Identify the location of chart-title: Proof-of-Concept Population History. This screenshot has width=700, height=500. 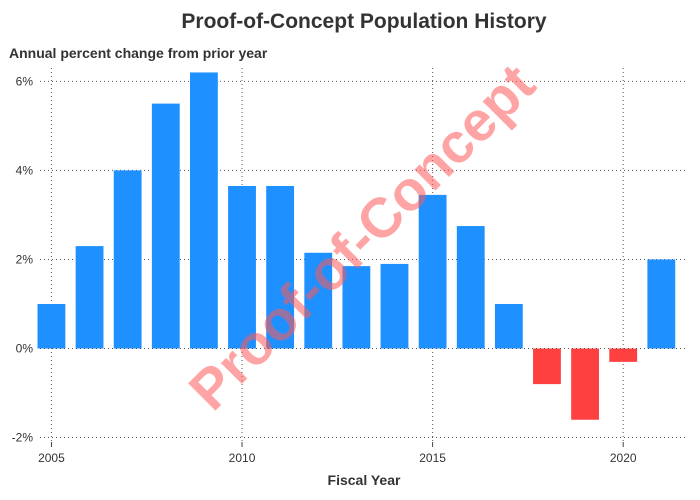
(363, 21).